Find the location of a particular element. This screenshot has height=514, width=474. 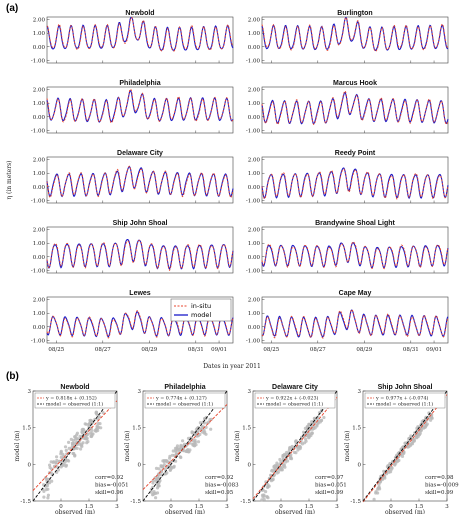

stat-skill: skill=0.96 is located at coordinates (109, 493).